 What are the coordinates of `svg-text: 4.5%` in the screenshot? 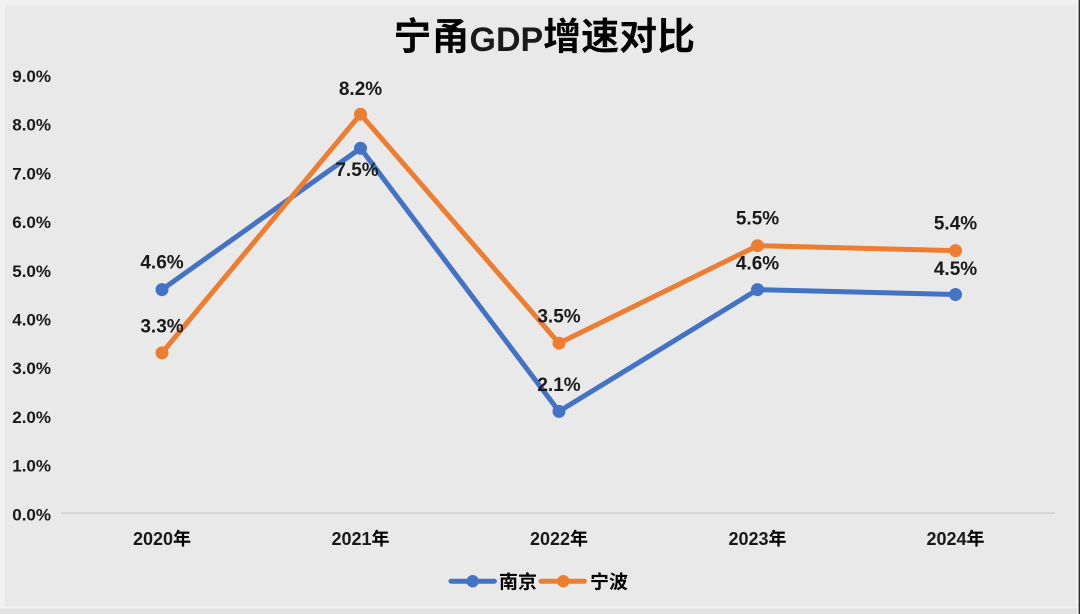 It's located at (955, 269).